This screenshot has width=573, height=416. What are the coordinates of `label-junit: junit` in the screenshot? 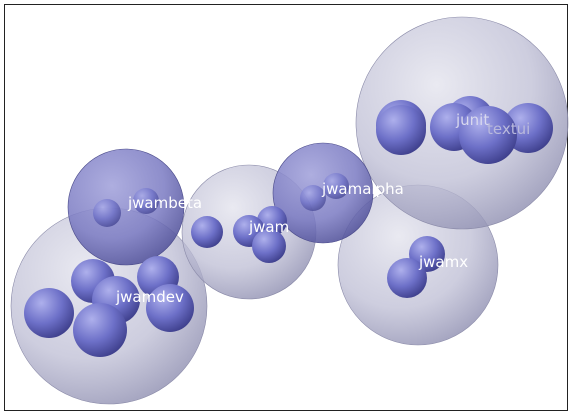 It's located at (472, 120).